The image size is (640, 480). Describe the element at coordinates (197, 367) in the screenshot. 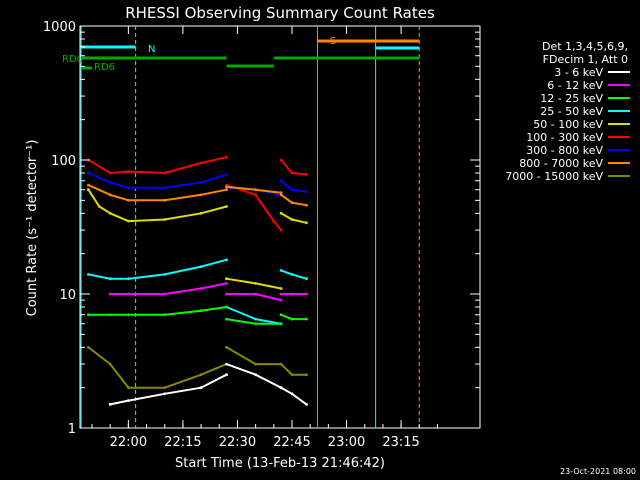

I see `series-7000-15000kev` at that location.